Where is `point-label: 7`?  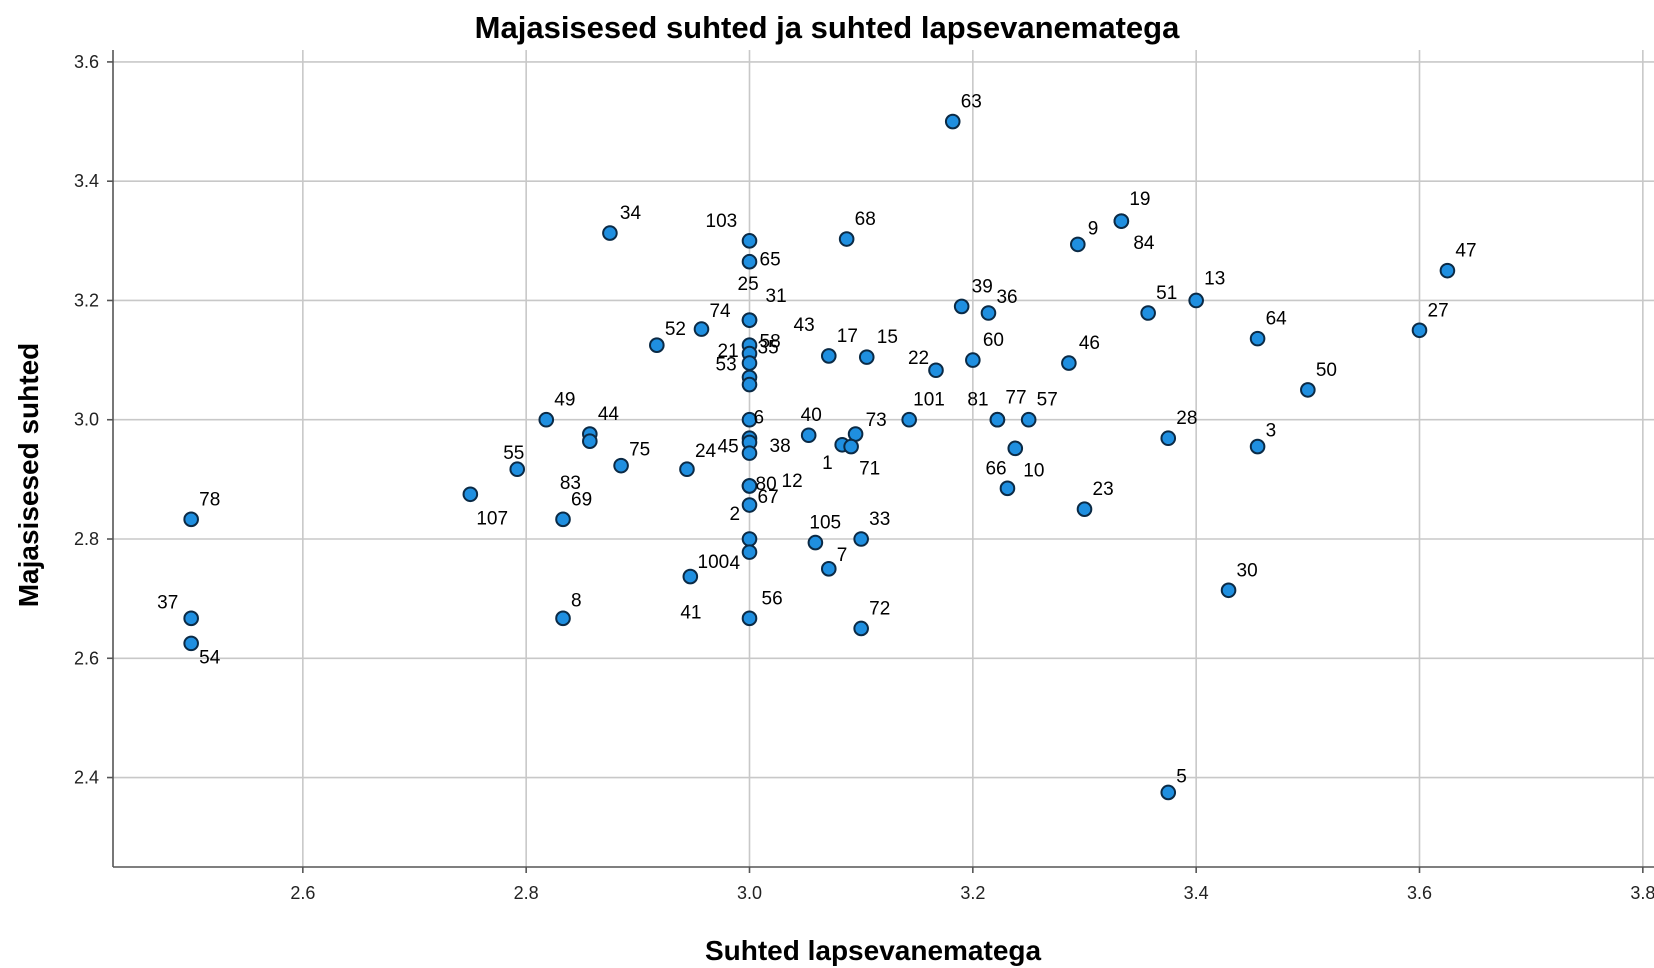 point-label: 7 is located at coordinates (842, 555).